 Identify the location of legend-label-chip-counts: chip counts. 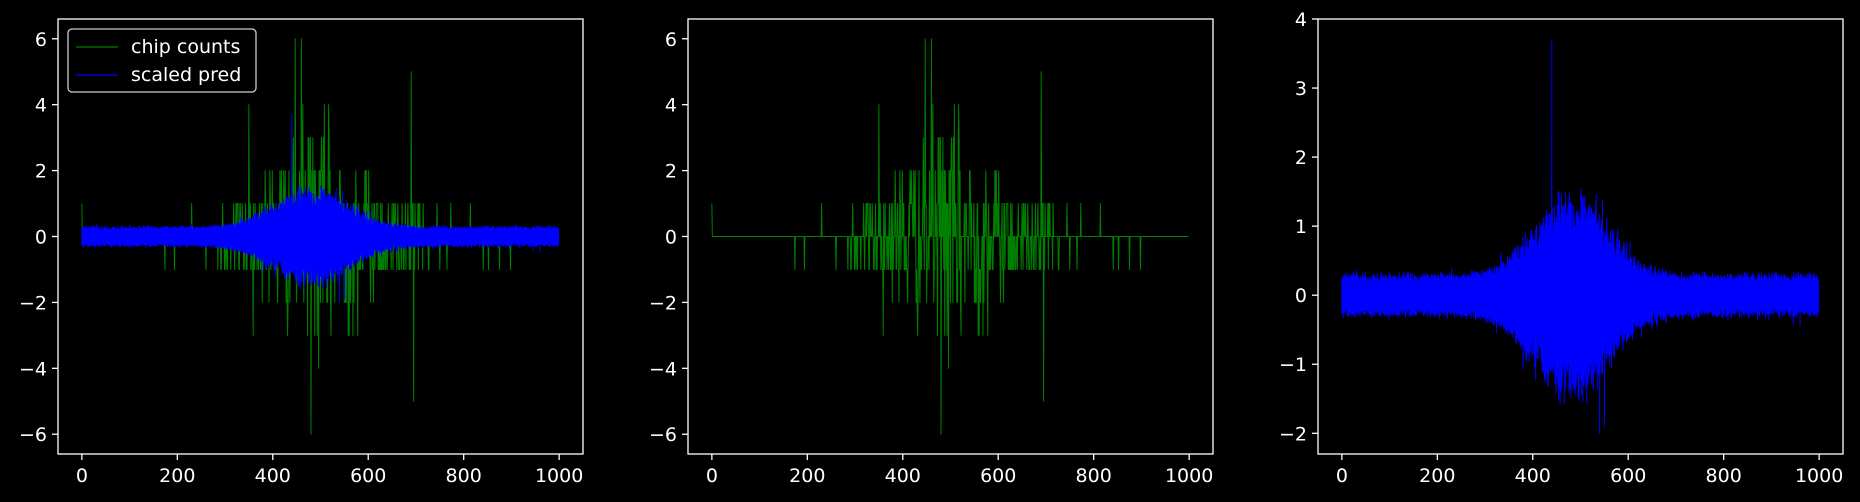
(185, 47).